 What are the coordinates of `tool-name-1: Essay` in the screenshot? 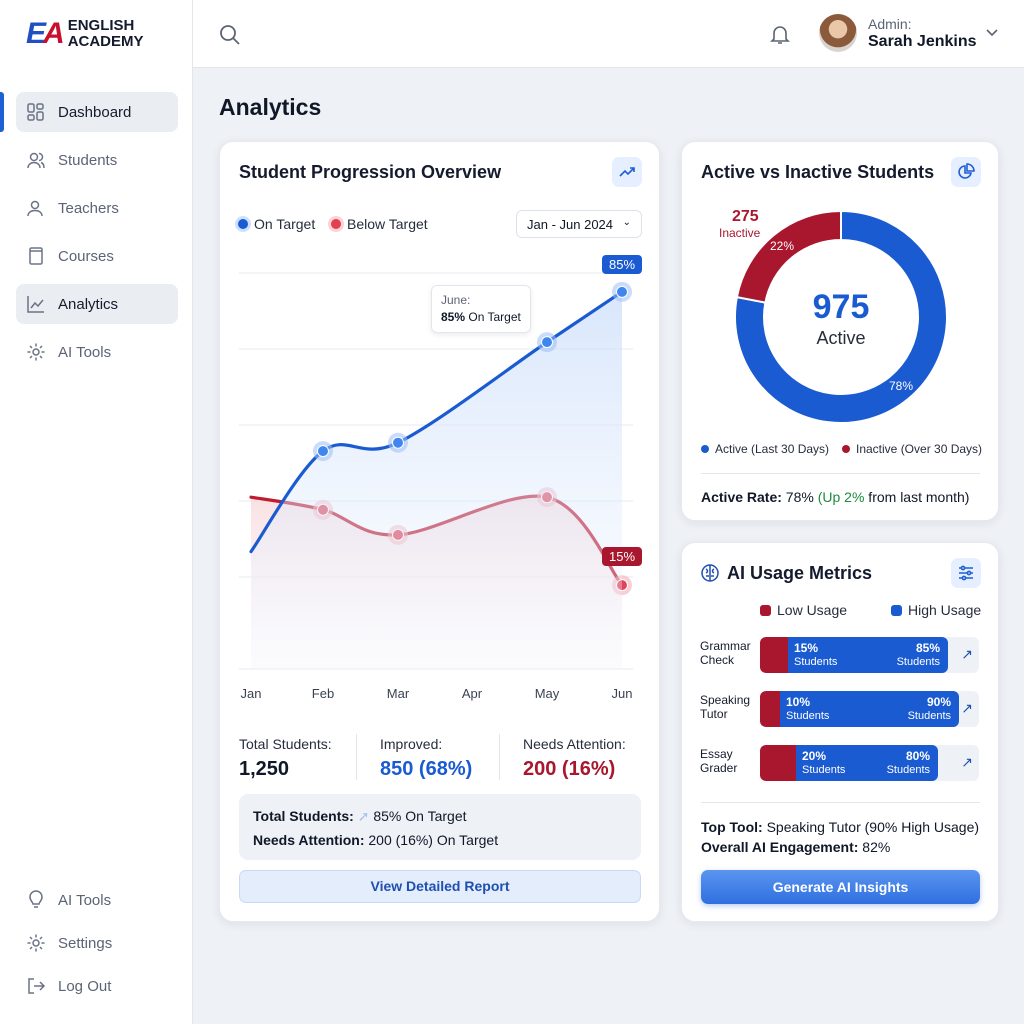 It's located at (716, 754).